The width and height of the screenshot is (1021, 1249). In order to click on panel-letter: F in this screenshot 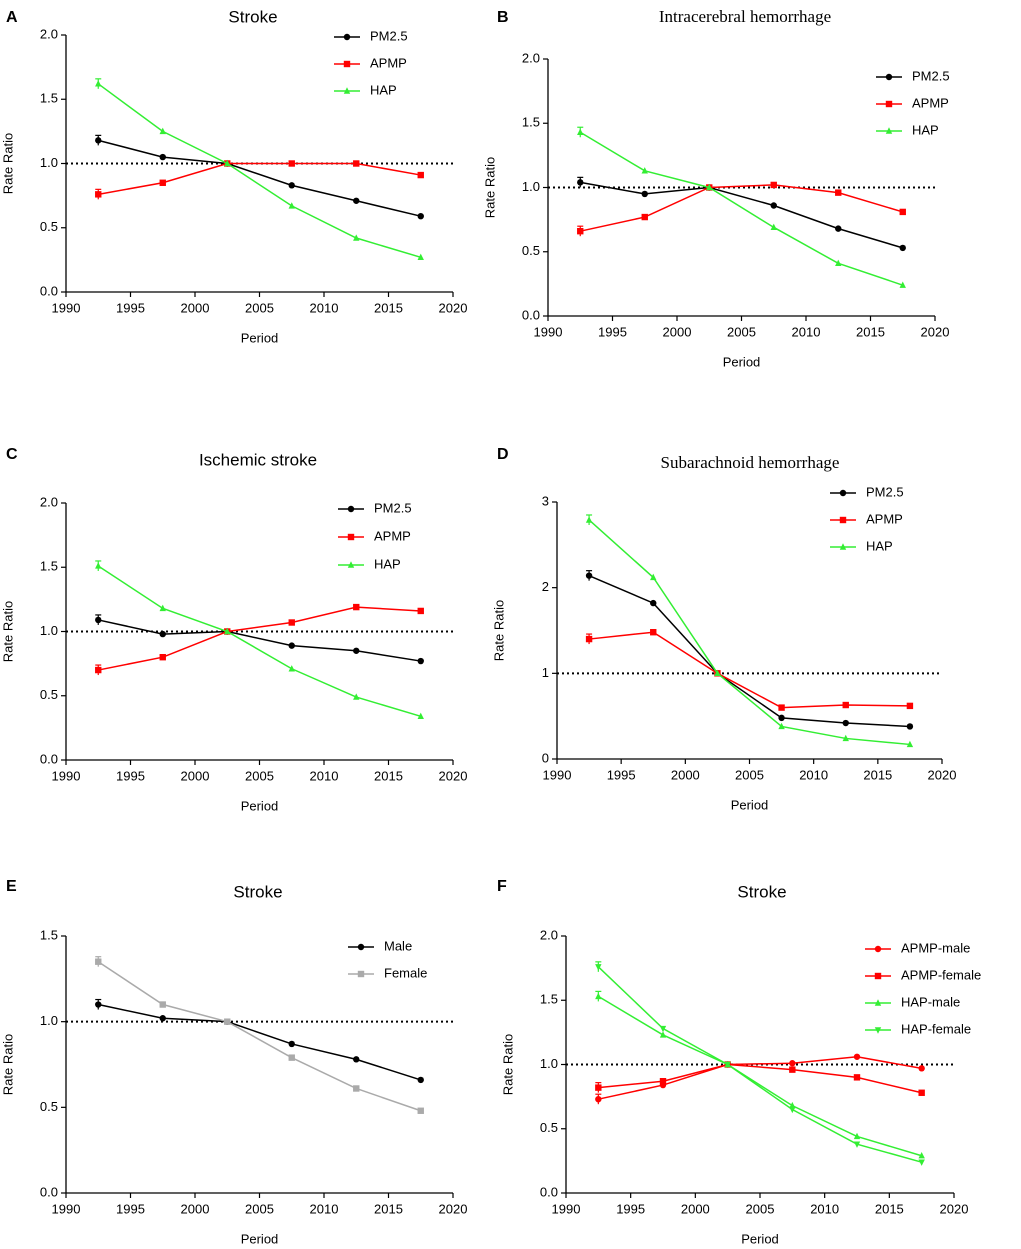, I will do `click(502, 886)`.